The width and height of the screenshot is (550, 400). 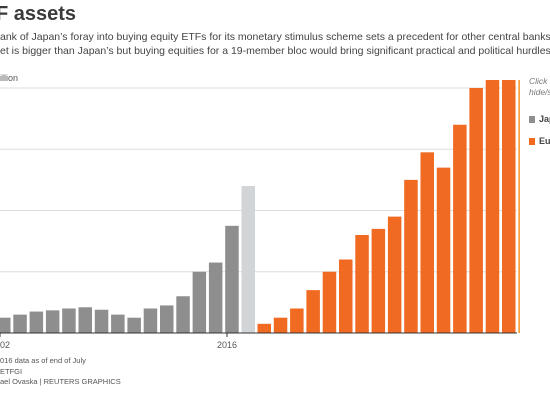 What do you see at coordinates (5, 345) in the screenshot?
I see `x-axis-tick-label: 02` at bounding box center [5, 345].